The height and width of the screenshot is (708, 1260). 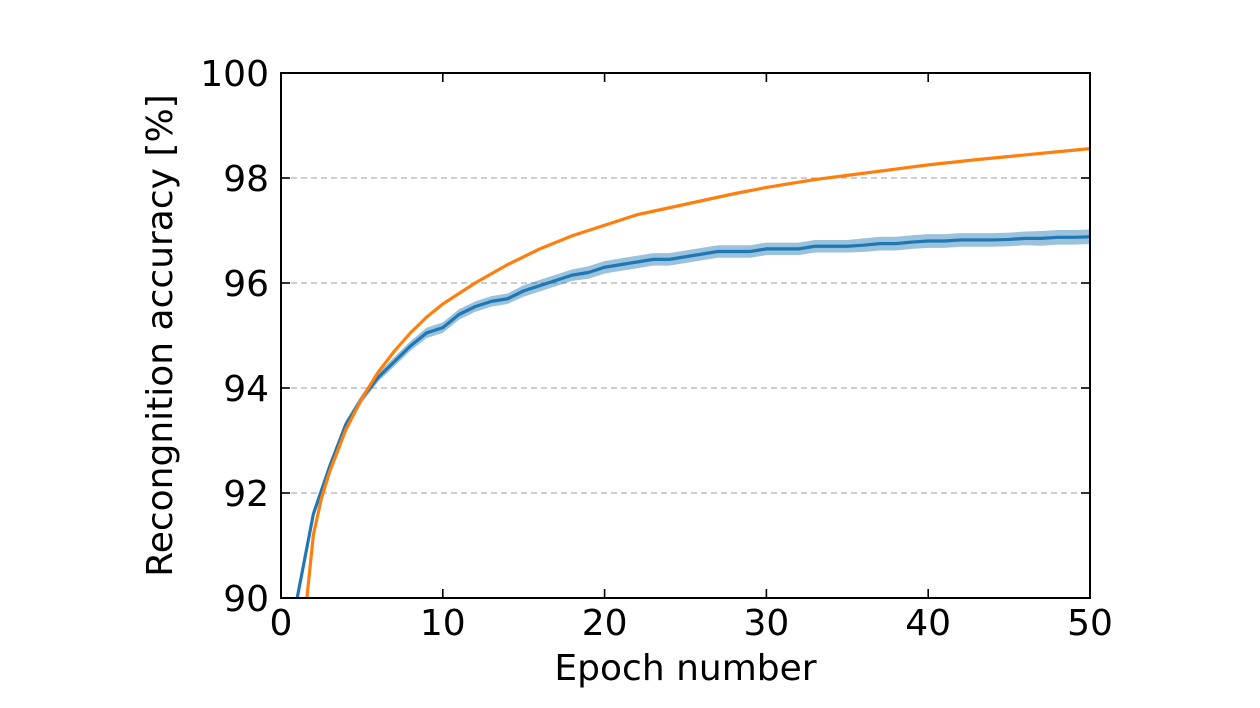 What do you see at coordinates (246, 284) in the screenshot?
I see `y-tick-label: 96` at bounding box center [246, 284].